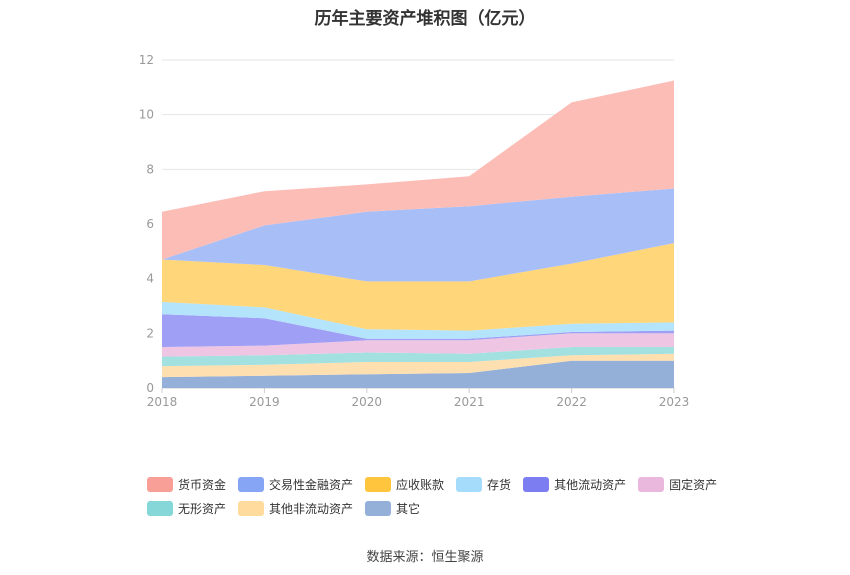 This screenshot has width=850, height=575. I want to click on legend-label: 货币资金, so click(202, 484).